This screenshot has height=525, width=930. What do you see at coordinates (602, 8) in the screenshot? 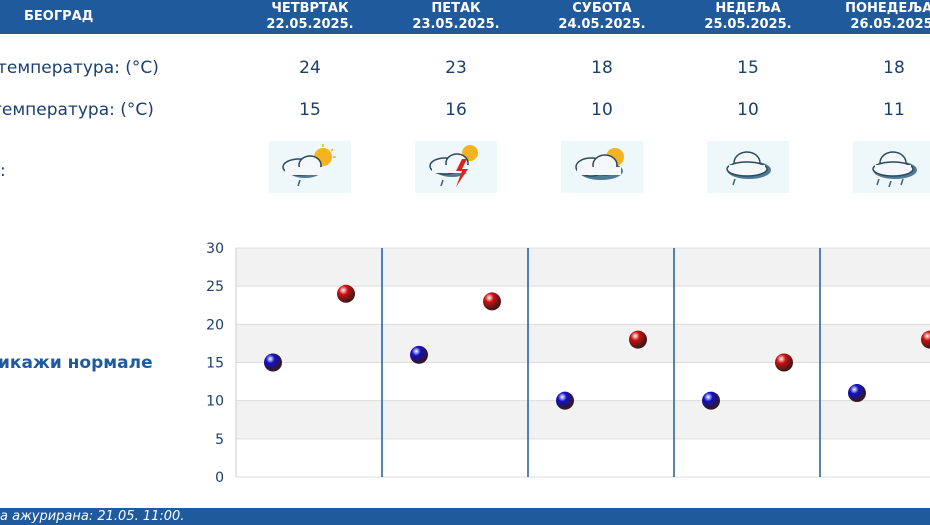
I see `day-name: СУБОТА` at bounding box center [602, 8].